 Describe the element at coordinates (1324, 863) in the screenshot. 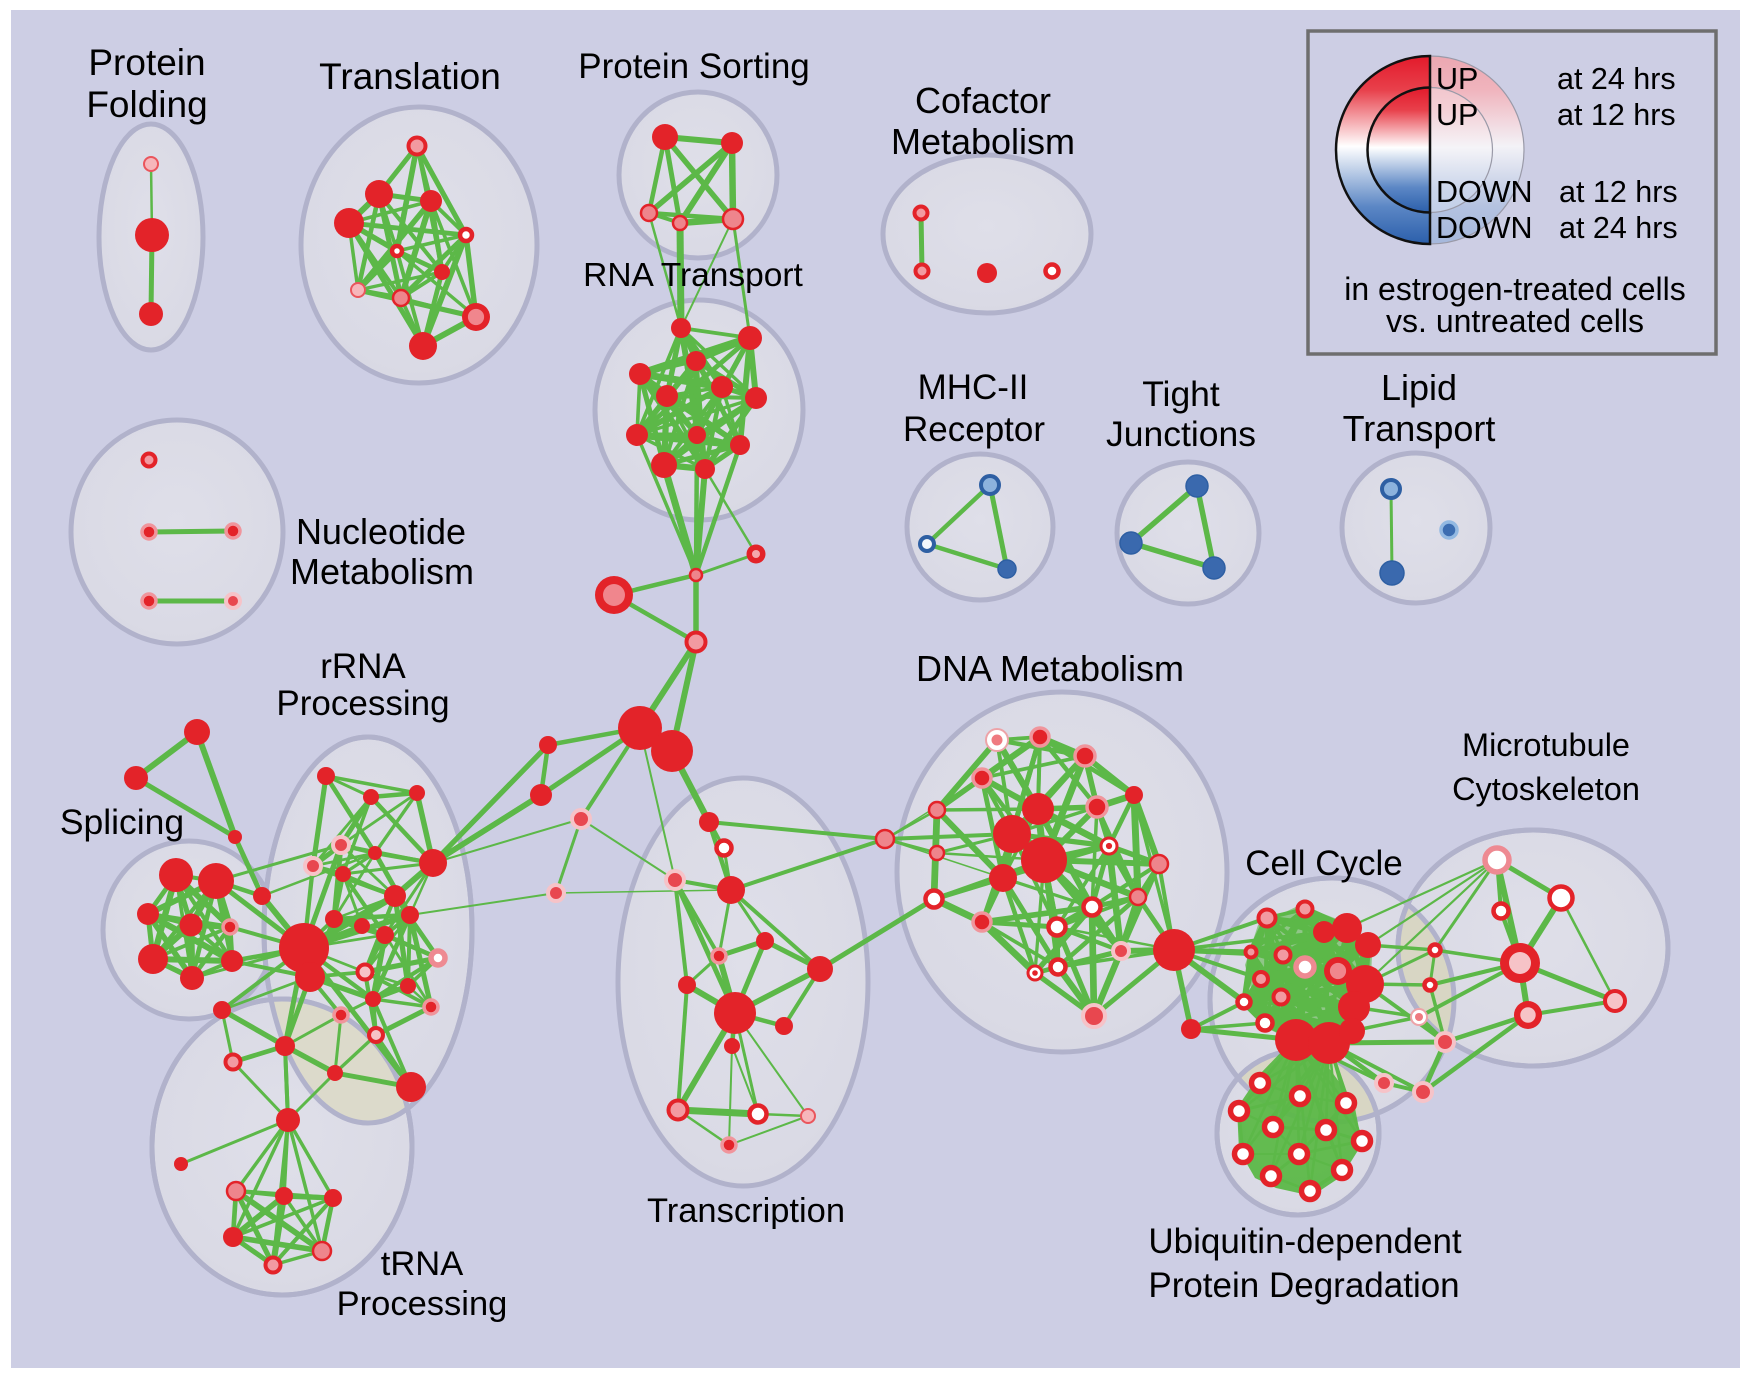

I see `svg-text: Cell Cycle` at that location.